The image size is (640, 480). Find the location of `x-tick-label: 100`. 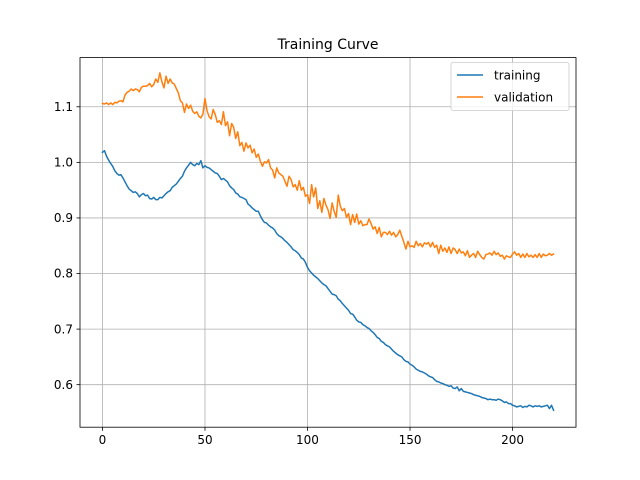

x-tick-label: 100 is located at coordinates (307, 440).